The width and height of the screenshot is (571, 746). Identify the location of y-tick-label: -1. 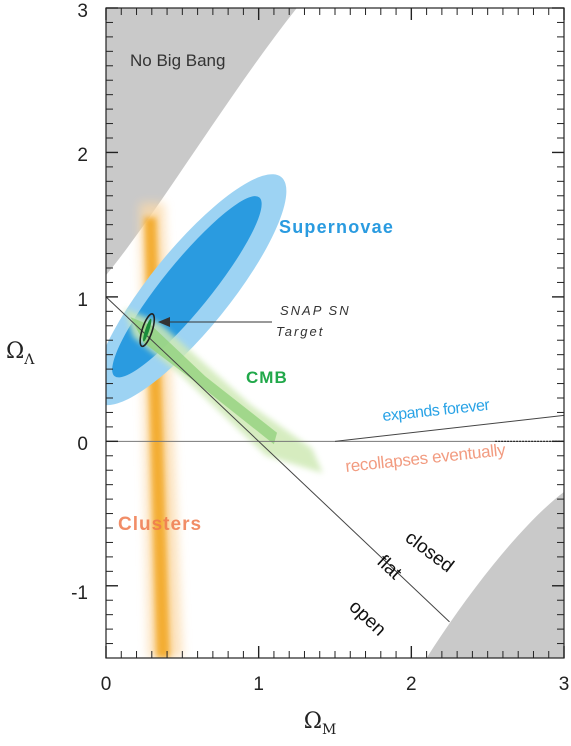
(79, 593).